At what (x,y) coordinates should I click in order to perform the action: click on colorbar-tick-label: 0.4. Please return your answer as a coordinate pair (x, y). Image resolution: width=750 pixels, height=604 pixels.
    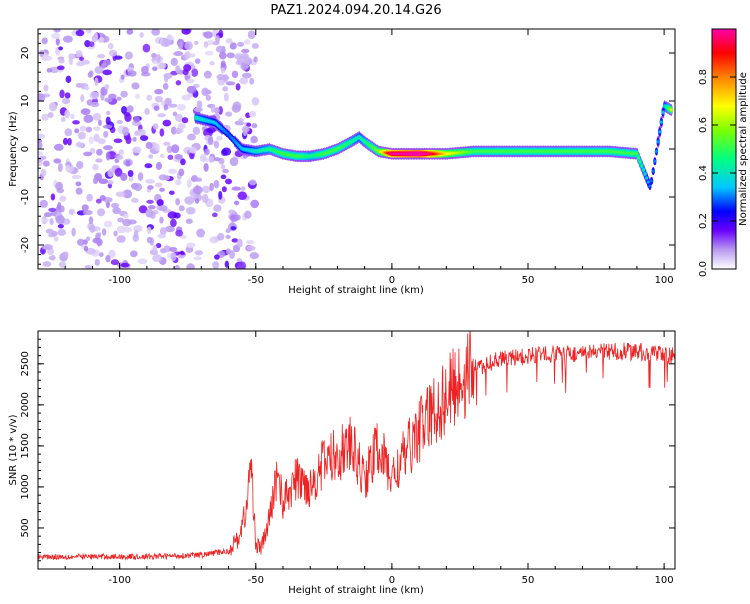
    Looking at the image, I should click on (703, 173).